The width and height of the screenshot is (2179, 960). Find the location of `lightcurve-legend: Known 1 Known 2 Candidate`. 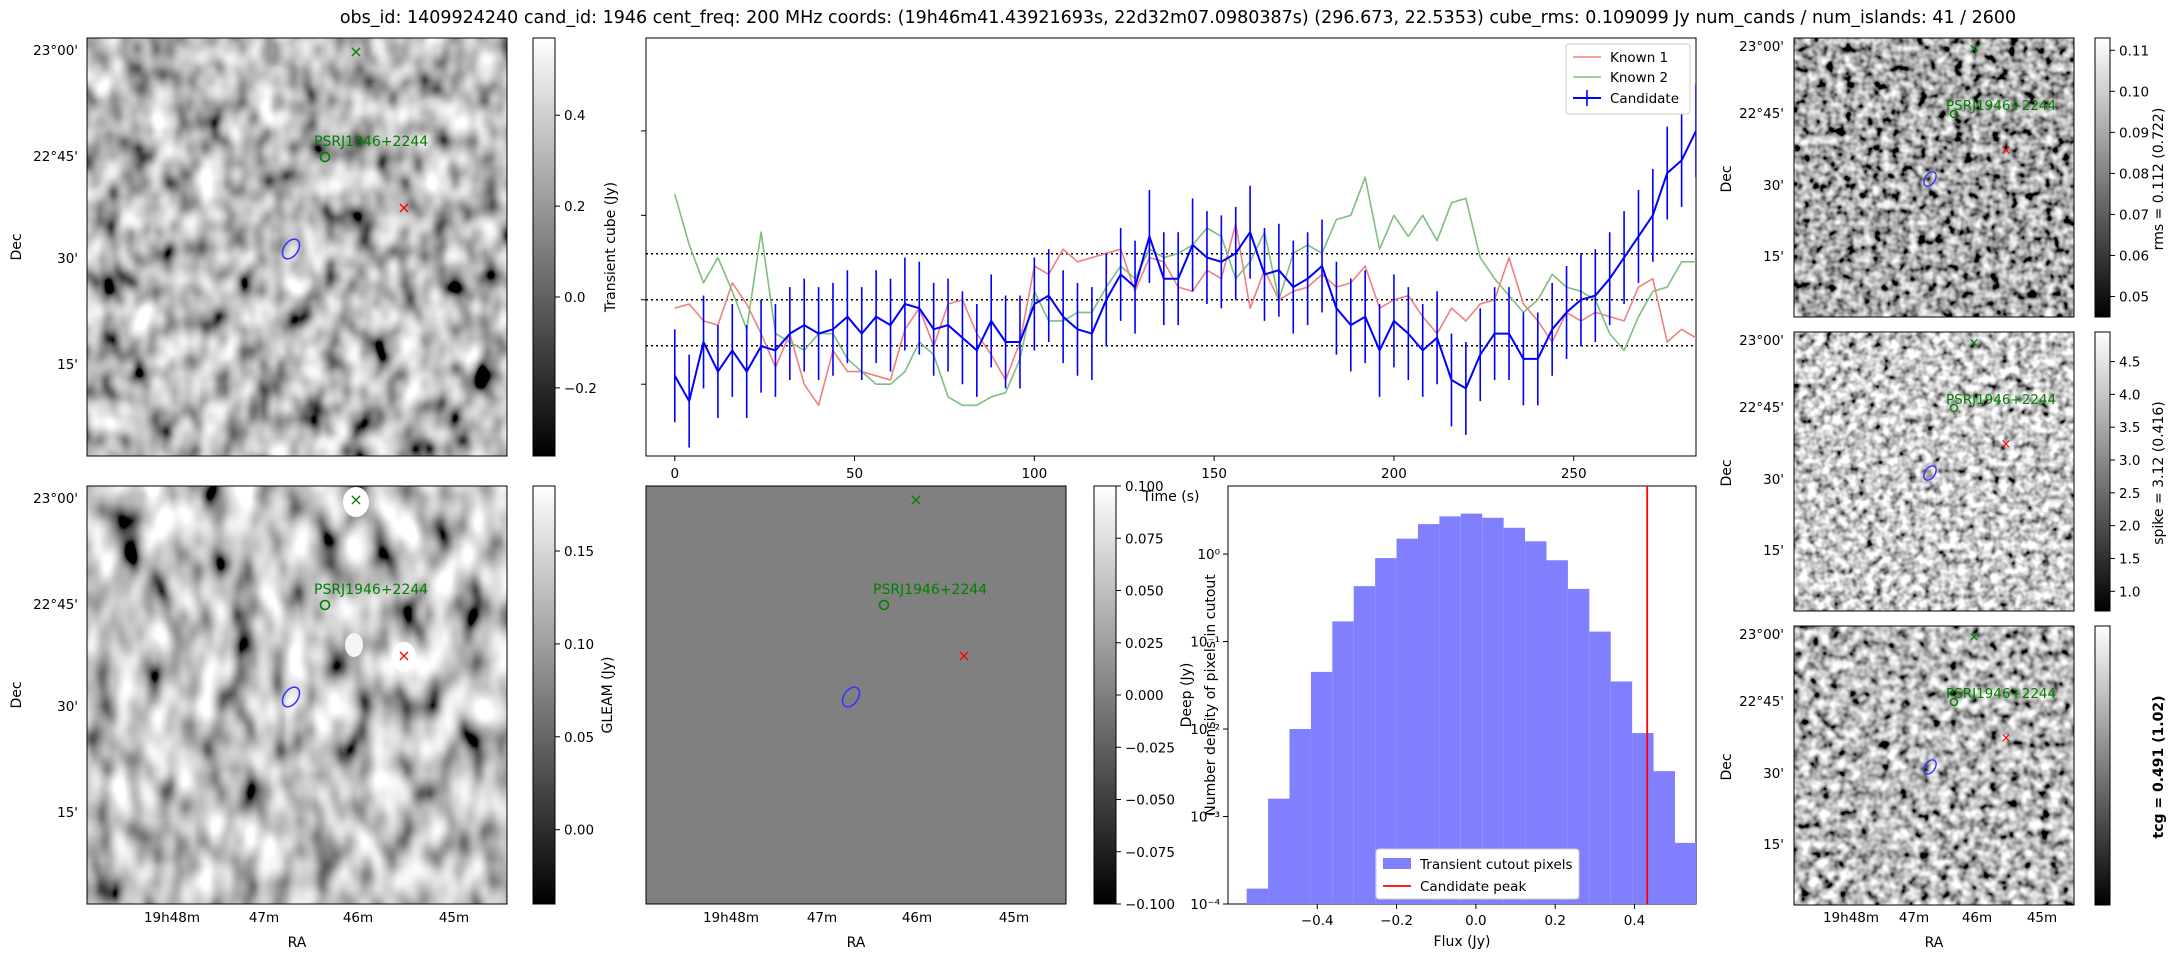

lightcurve-legend: Known 1 Known 2 Candidate is located at coordinates (1628, 79).